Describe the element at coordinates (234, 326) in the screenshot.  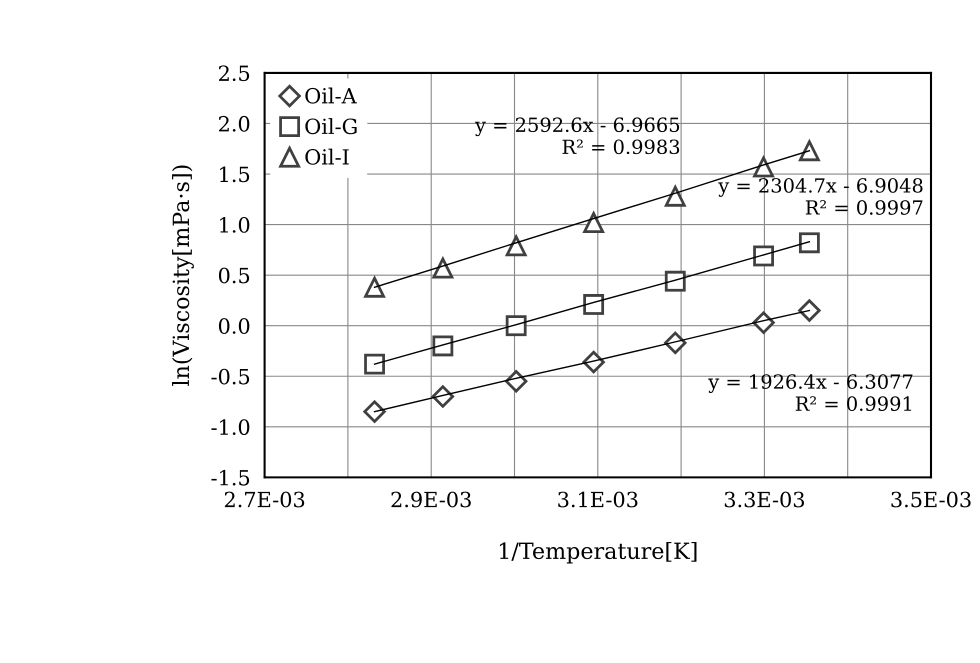
I see `y-tick-label: 0.0` at that location.